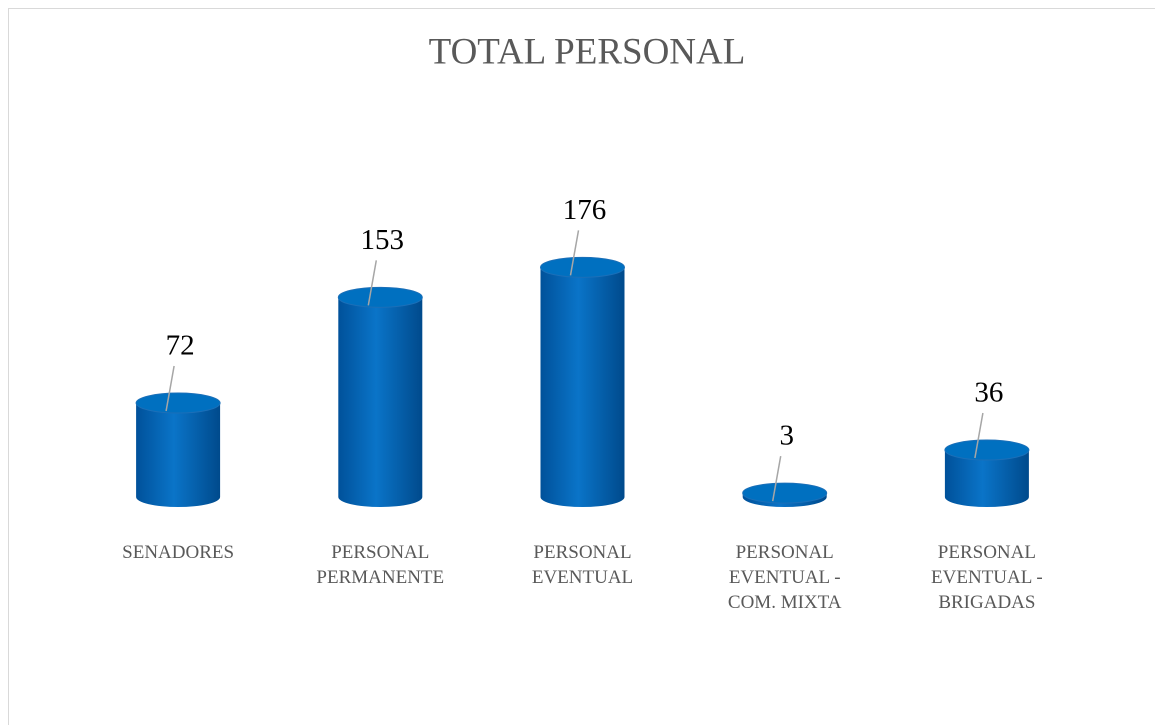 Image resolution: width=1155 pixels, height=725 pixels. What do you see at coordinates (585, 210) in the screenshot?
I see `value-label: 176` at bounding box center [585, 210].